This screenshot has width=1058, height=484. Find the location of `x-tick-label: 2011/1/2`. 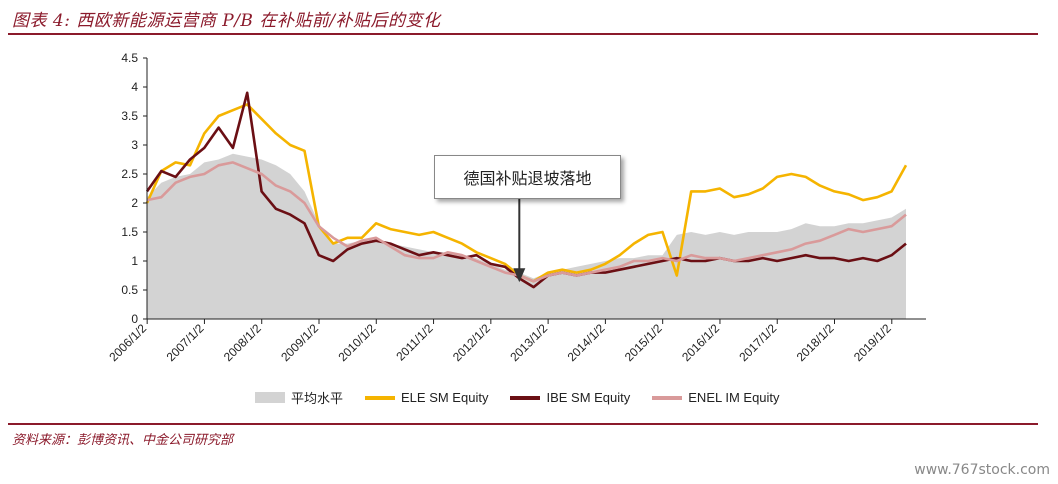

x-tick-label: 2011/1/2 is located at coordinates (414, 342).